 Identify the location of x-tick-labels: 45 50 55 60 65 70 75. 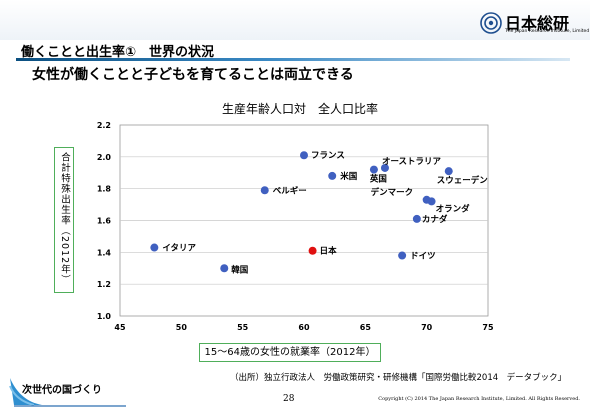
(304, 327).